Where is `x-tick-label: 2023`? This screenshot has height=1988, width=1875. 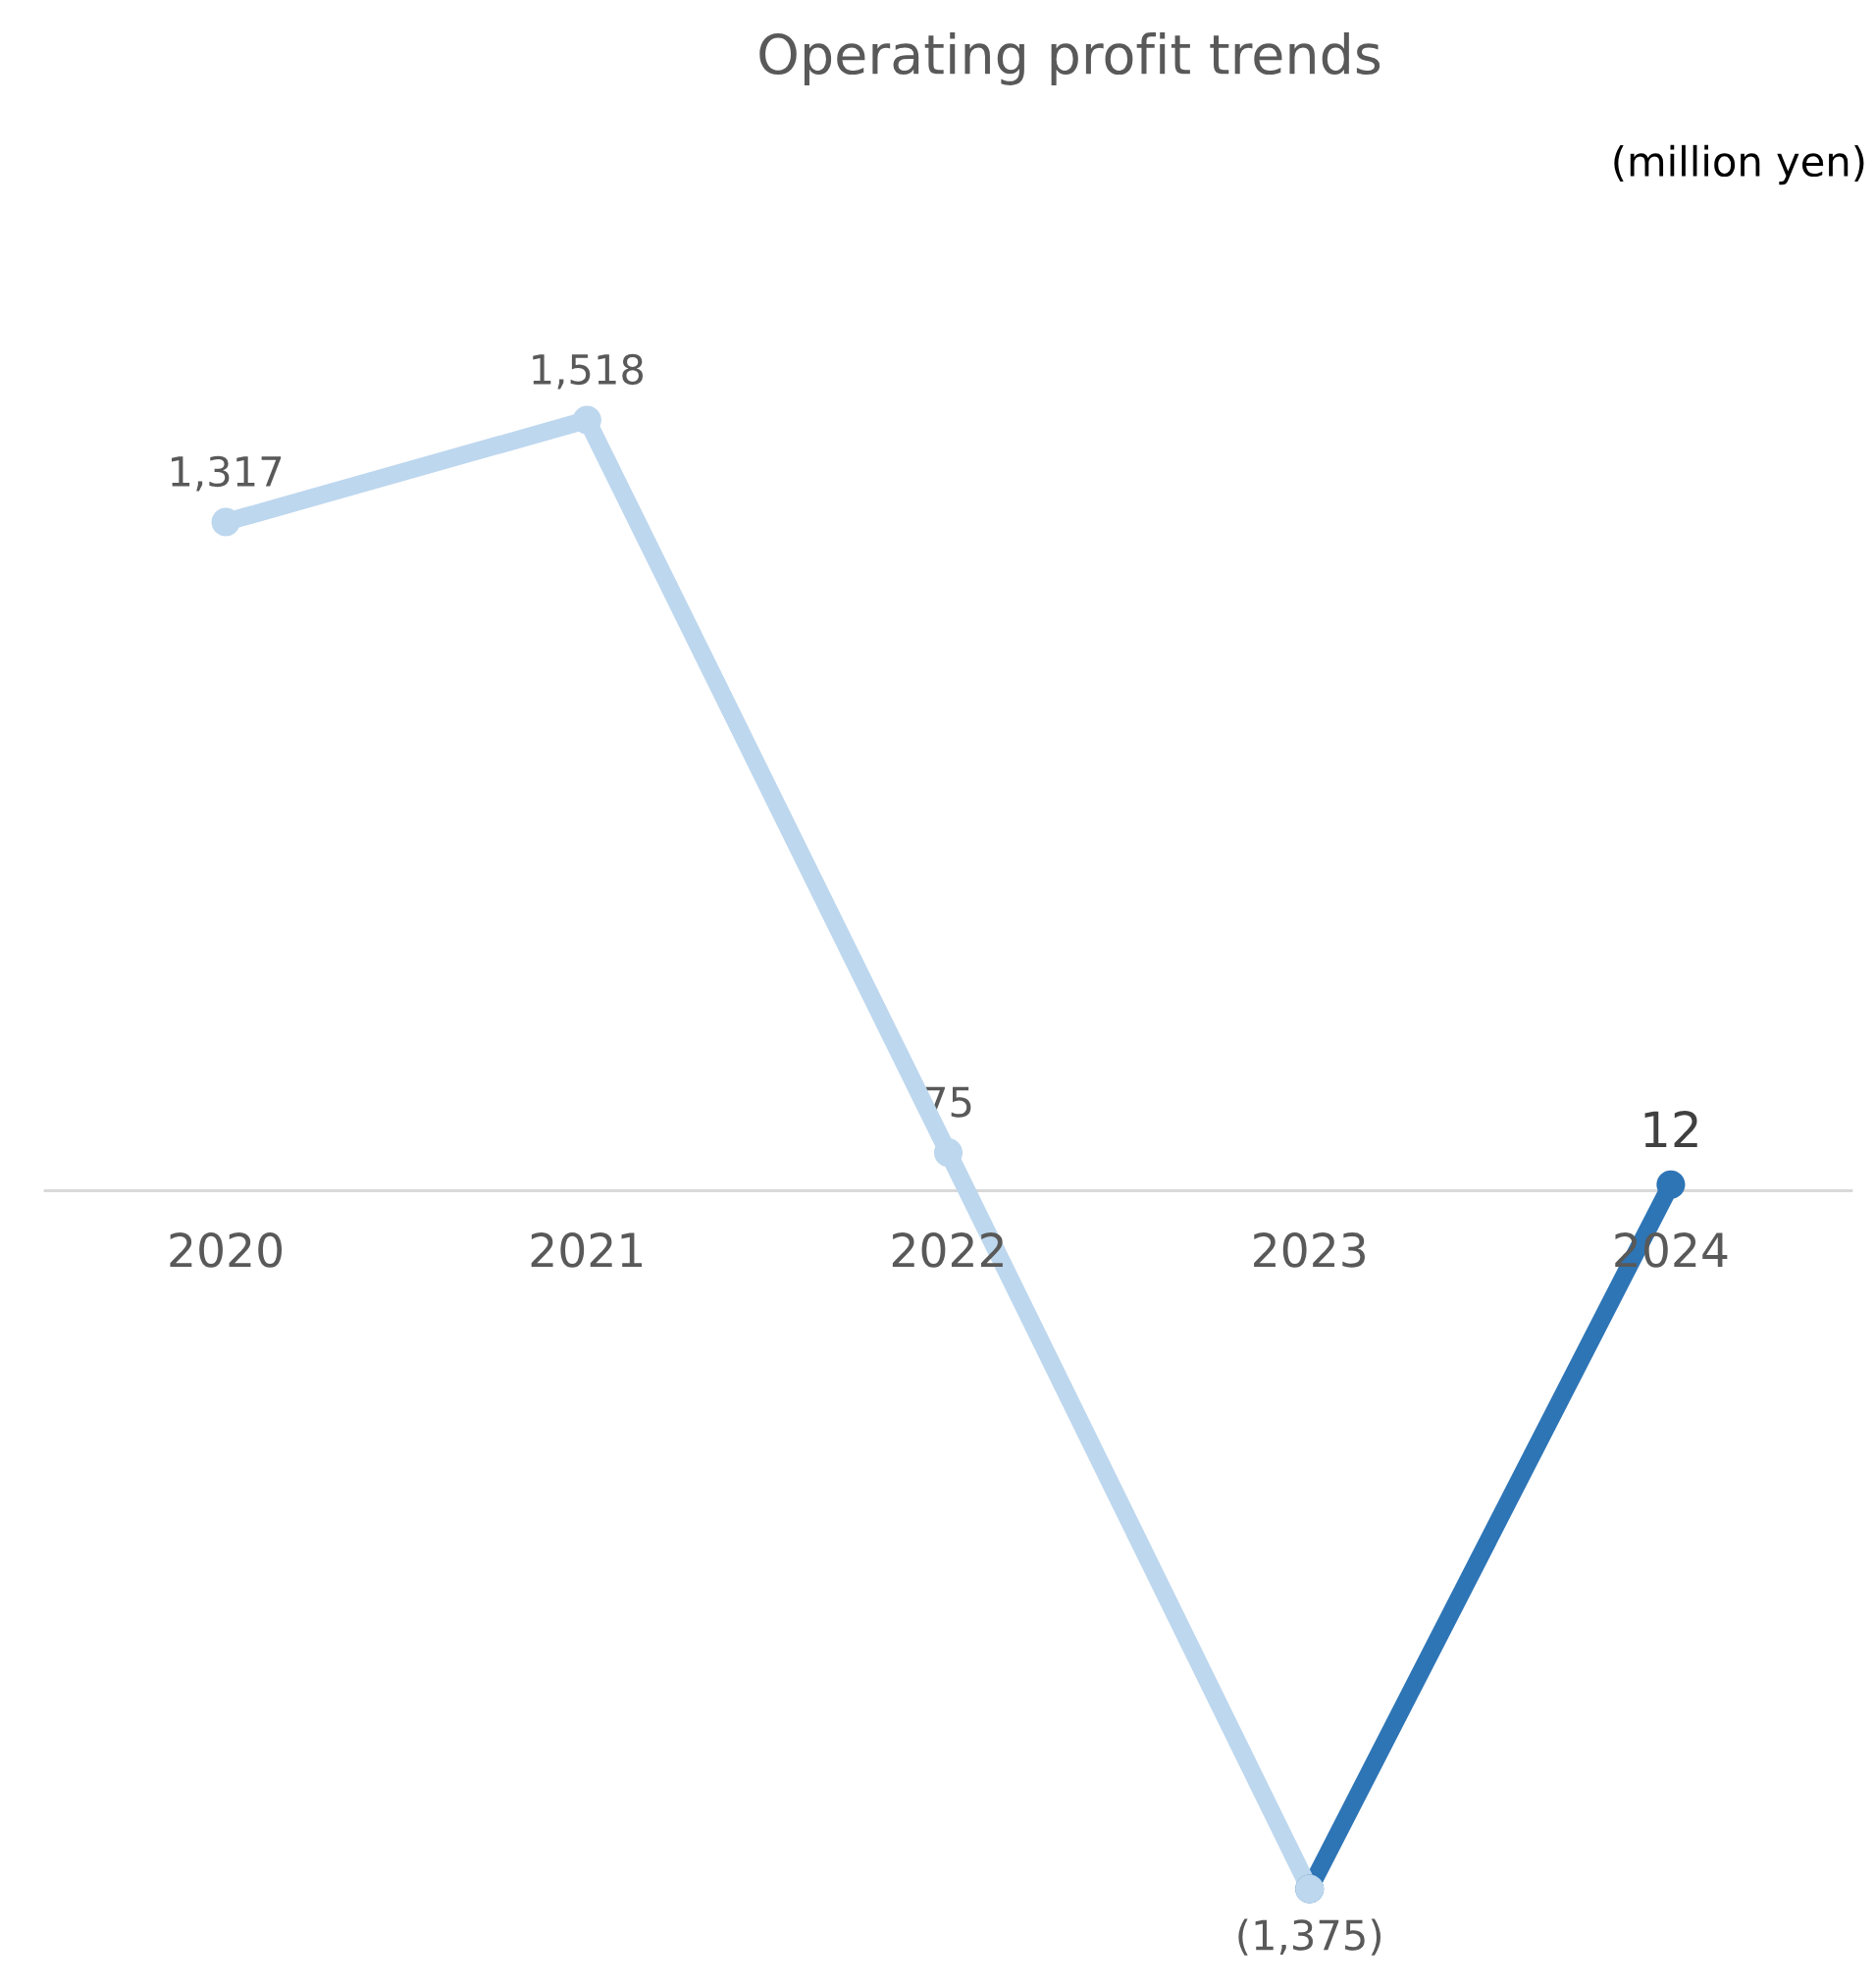 x-tick-label: 2023 is located at coordinates (1310, 1250).